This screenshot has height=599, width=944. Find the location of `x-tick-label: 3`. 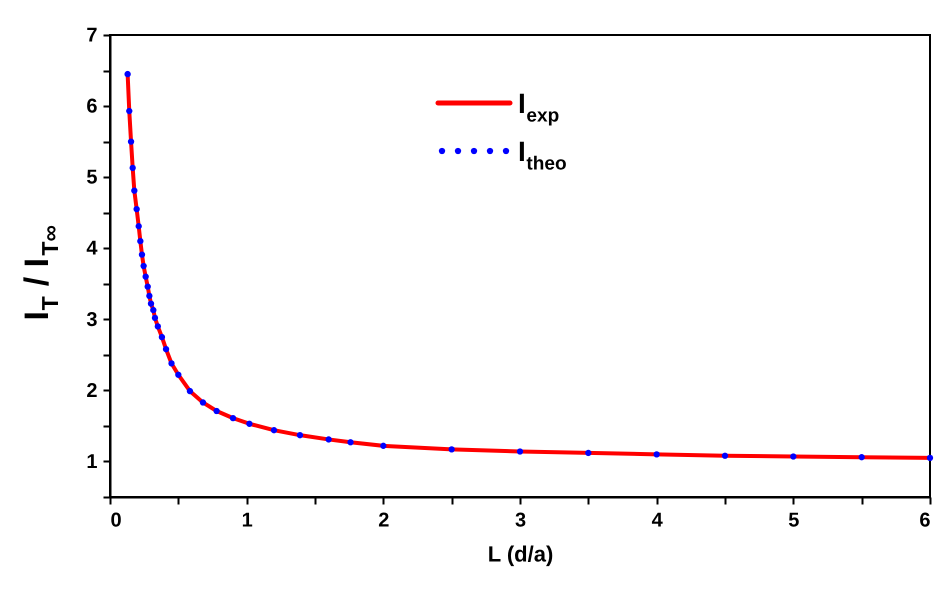

x-tick-label: 3 is located at coordinates (520, 521).